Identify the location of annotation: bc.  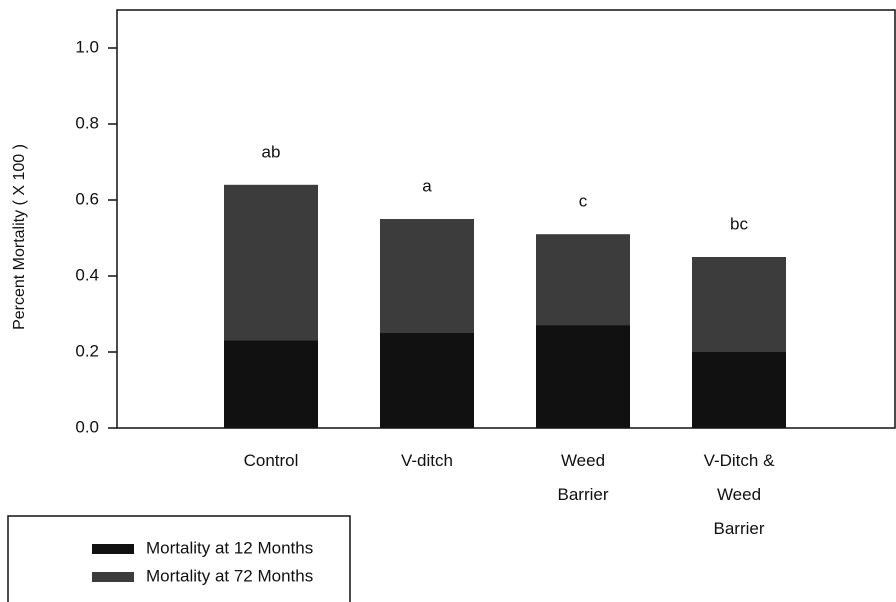
(739, 223).